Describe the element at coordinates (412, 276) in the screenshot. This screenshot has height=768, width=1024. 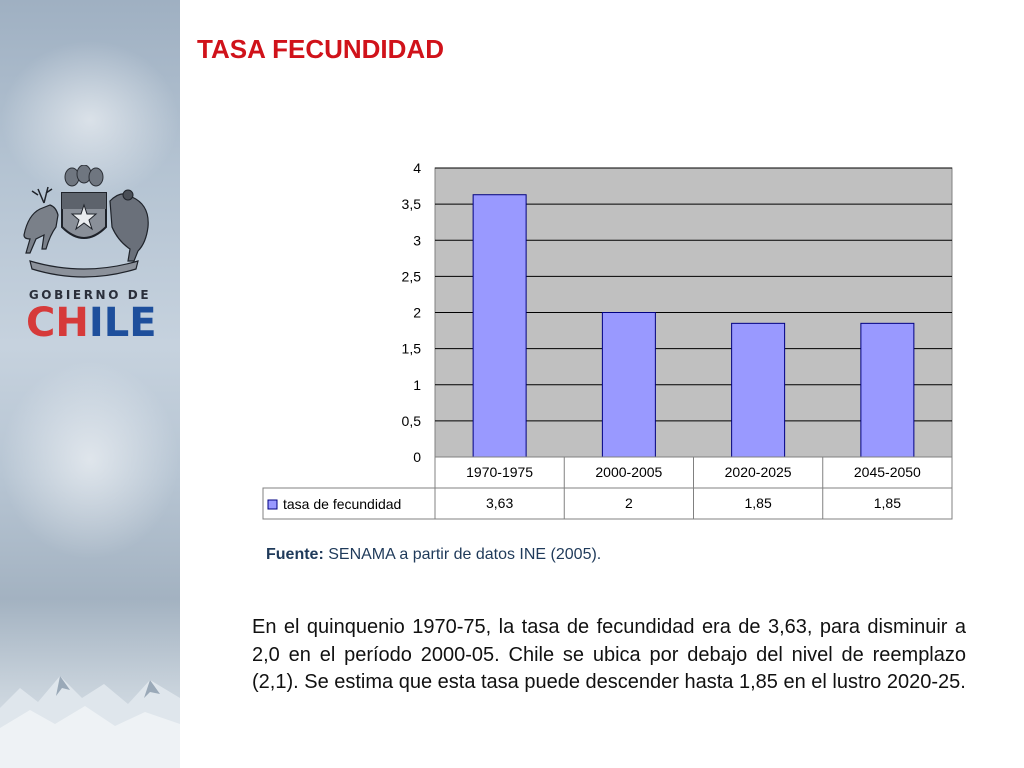
I see `y-tick-label: 2,5` at that location.